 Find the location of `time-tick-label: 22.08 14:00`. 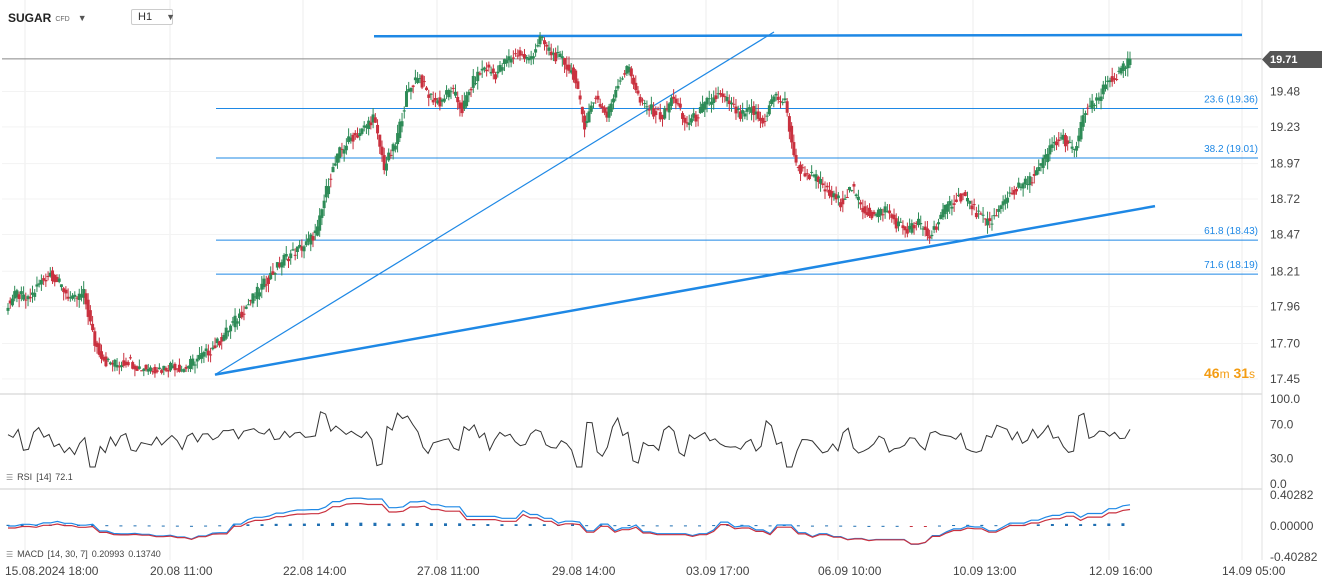

time-tick-label: 22.08 14:00 is located at coordinates (315, 571).